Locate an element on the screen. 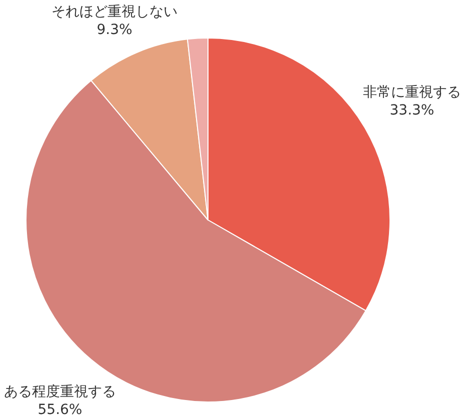 This screenshot has height=418, width=467. slice-label: ある程度重視する 55.6% is located at coordinates (60, 401).